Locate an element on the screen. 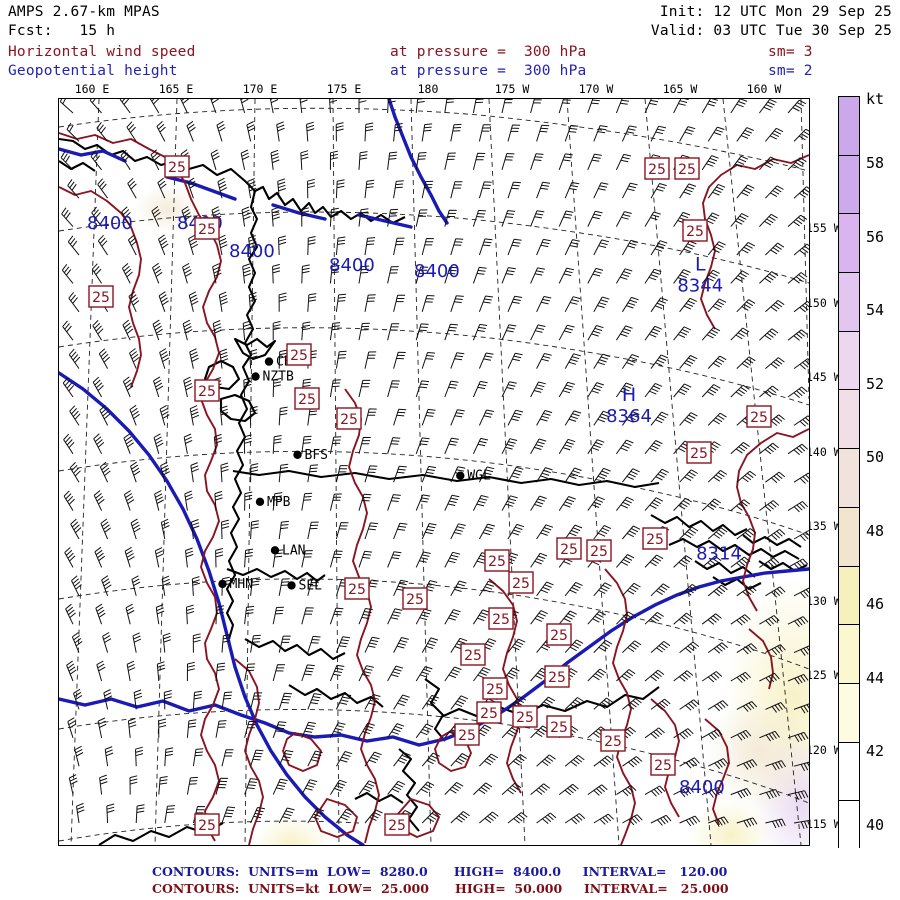 The image size is (900, 900). station-dot-NZTB is located at coordinates (255, 376).